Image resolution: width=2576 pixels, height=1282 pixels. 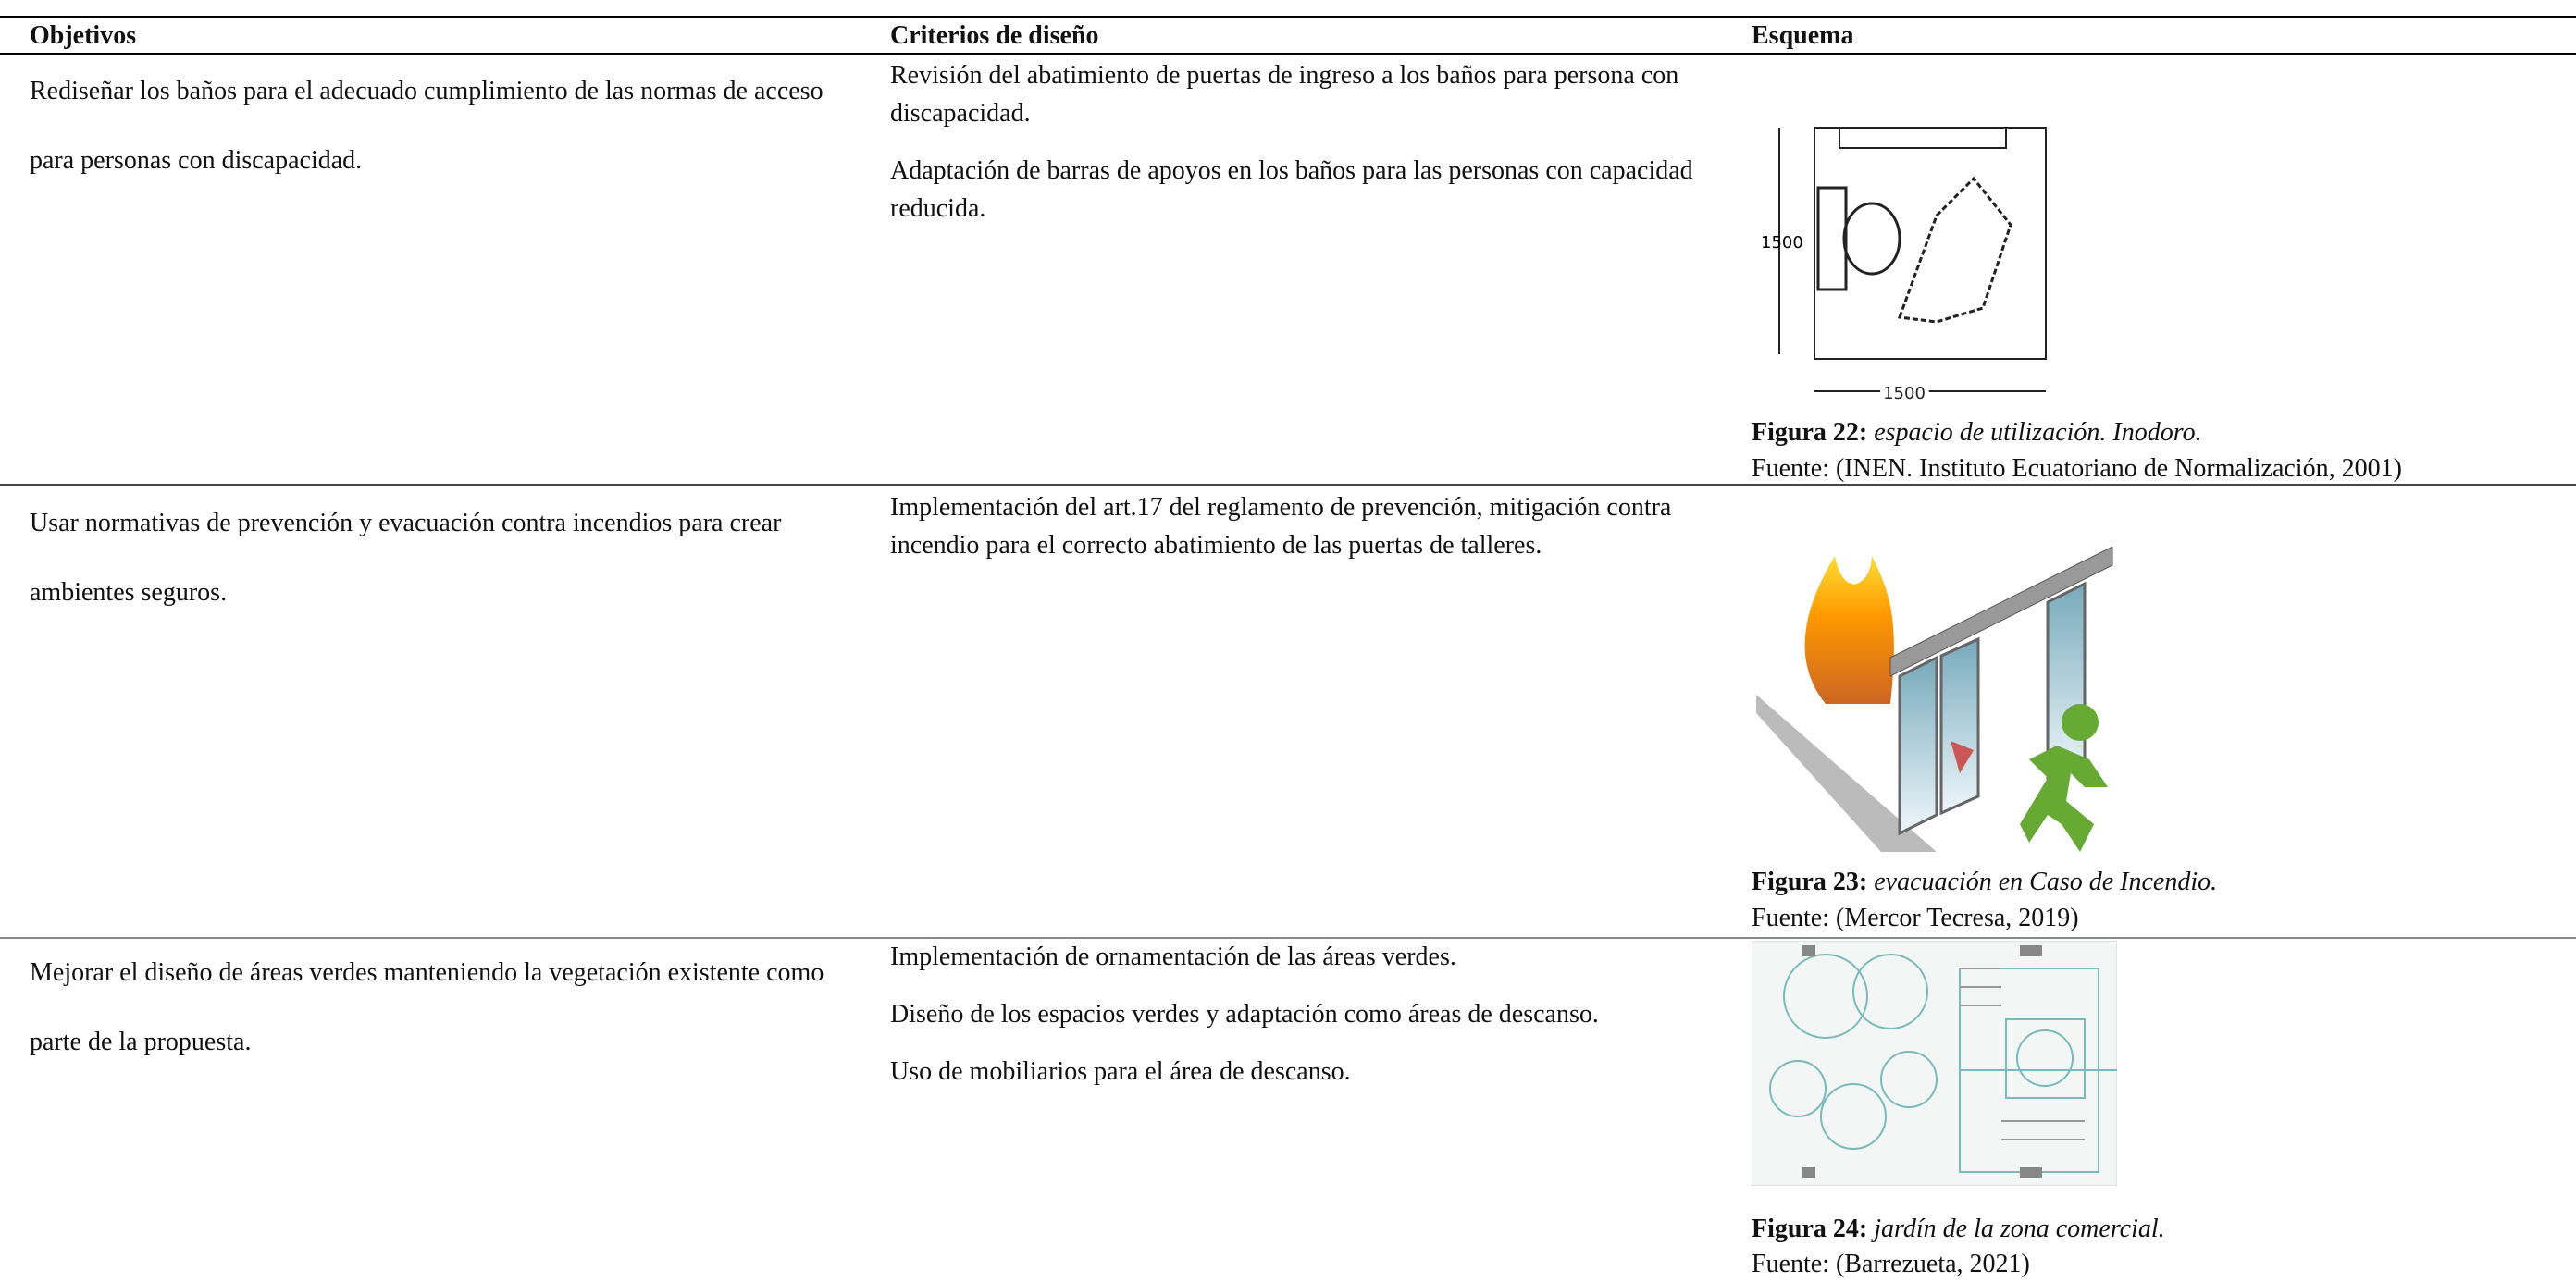 What do you see at coordinates (2038, 432) in the screenshot?
I see `figure-title: espacio de utilización. Inodoro.` at bounding box center [2038, 432].